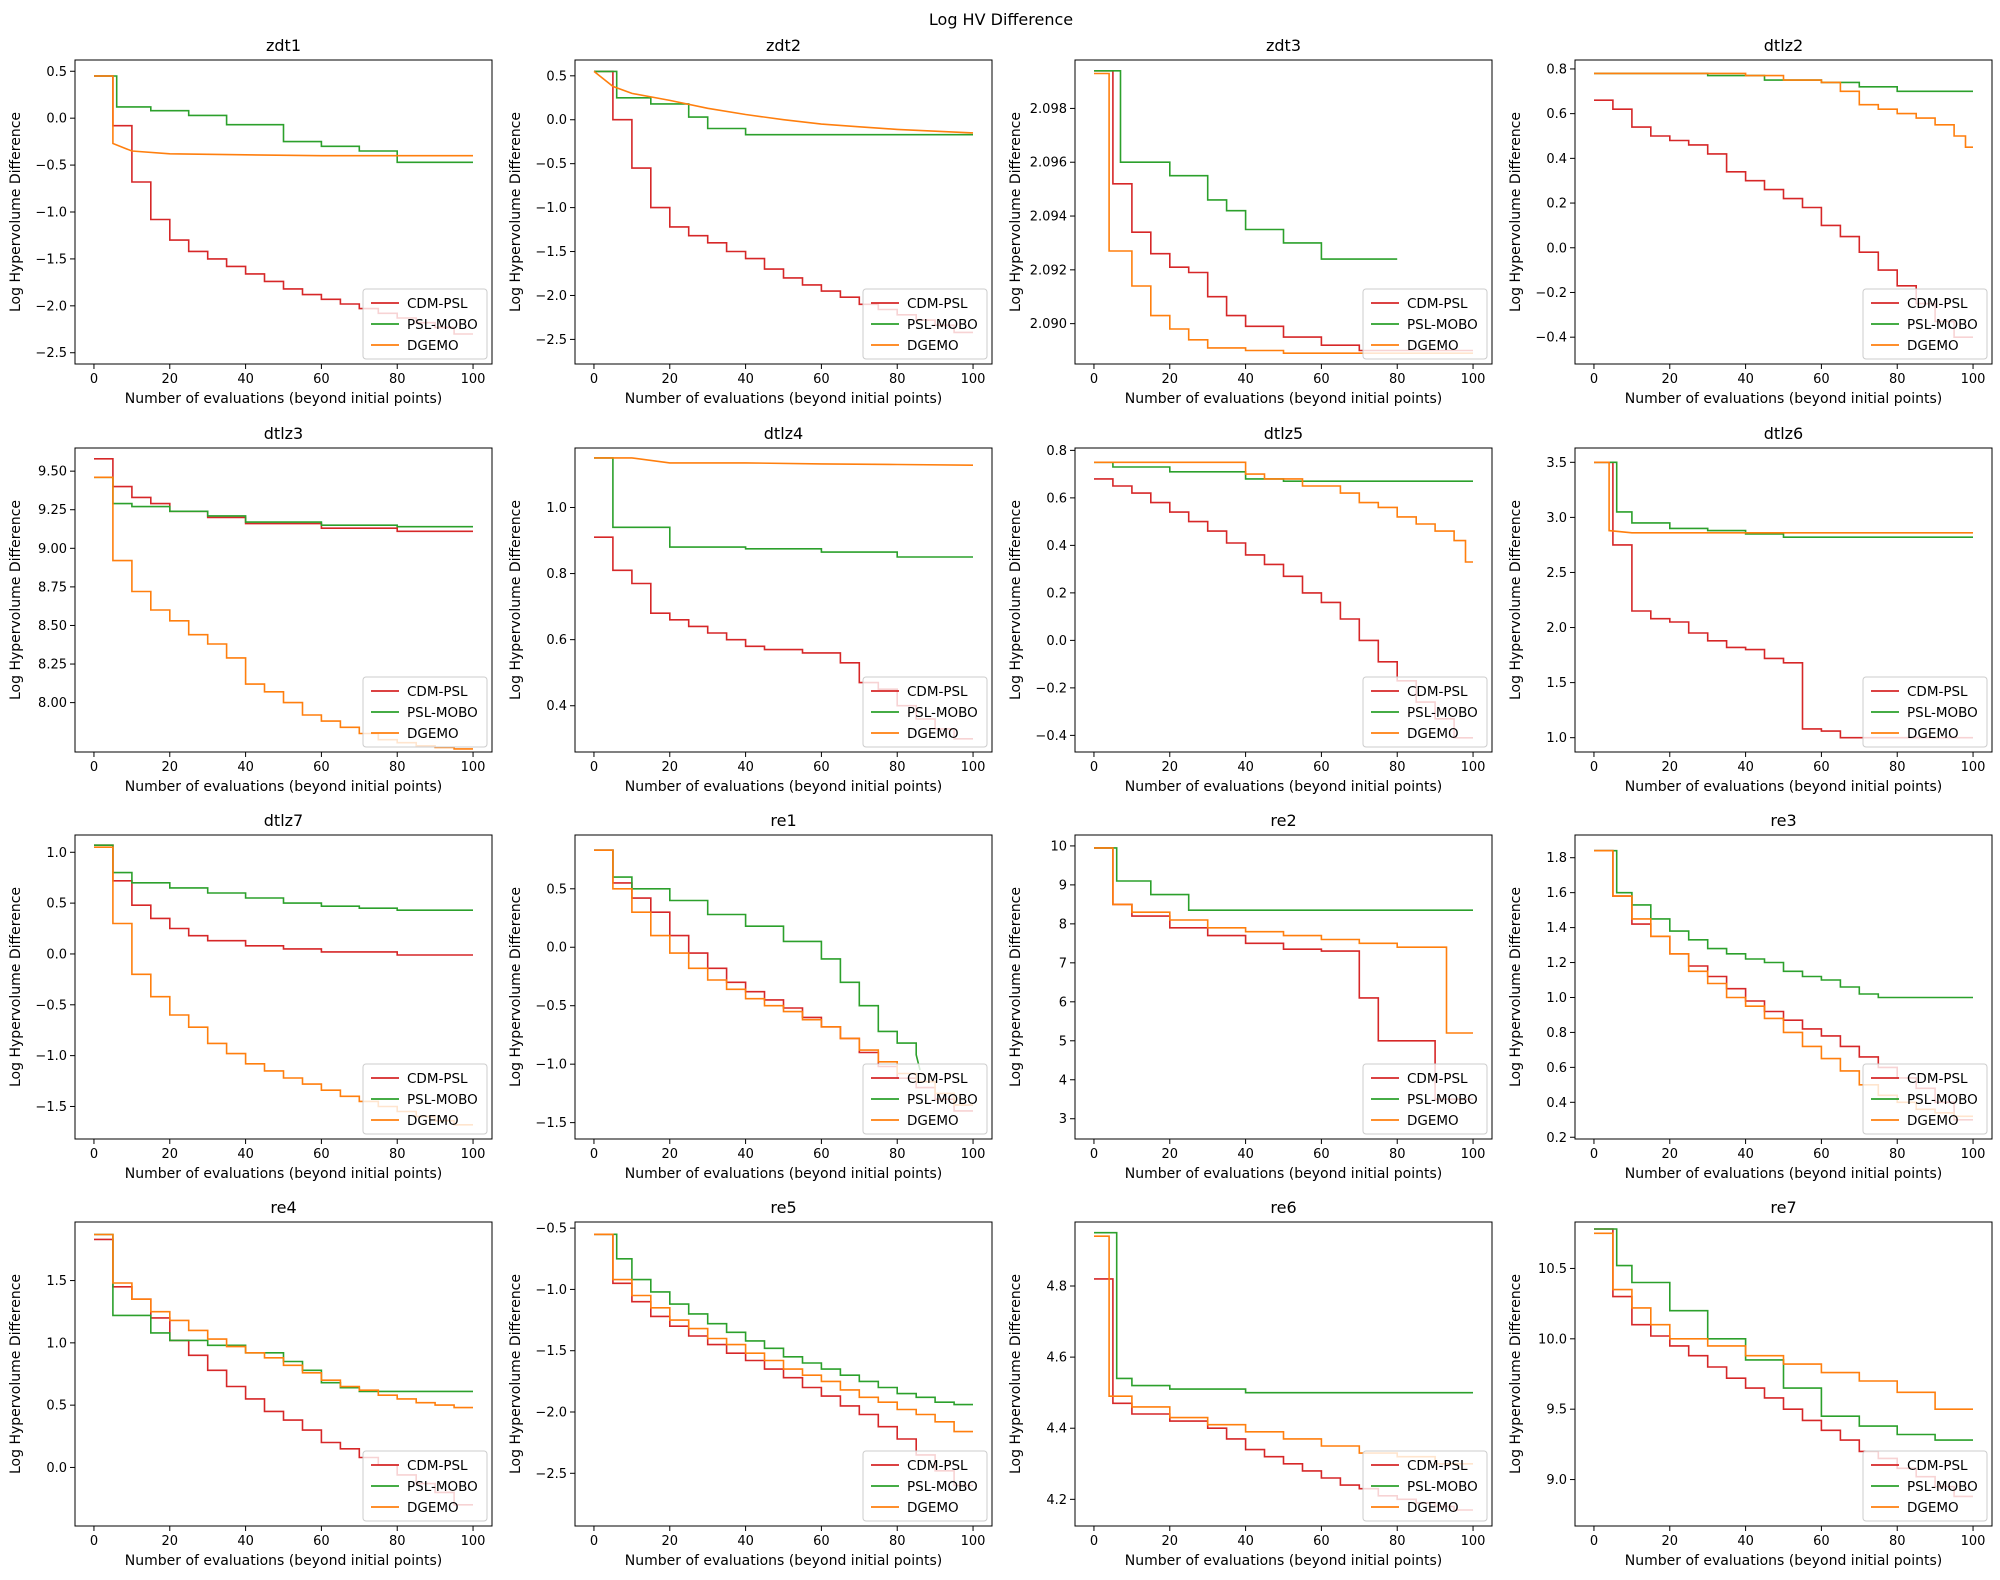  Describe the element at coordinates (1048, 324) in the screenshot. I see `y-tick-label: 2.090` at that location.